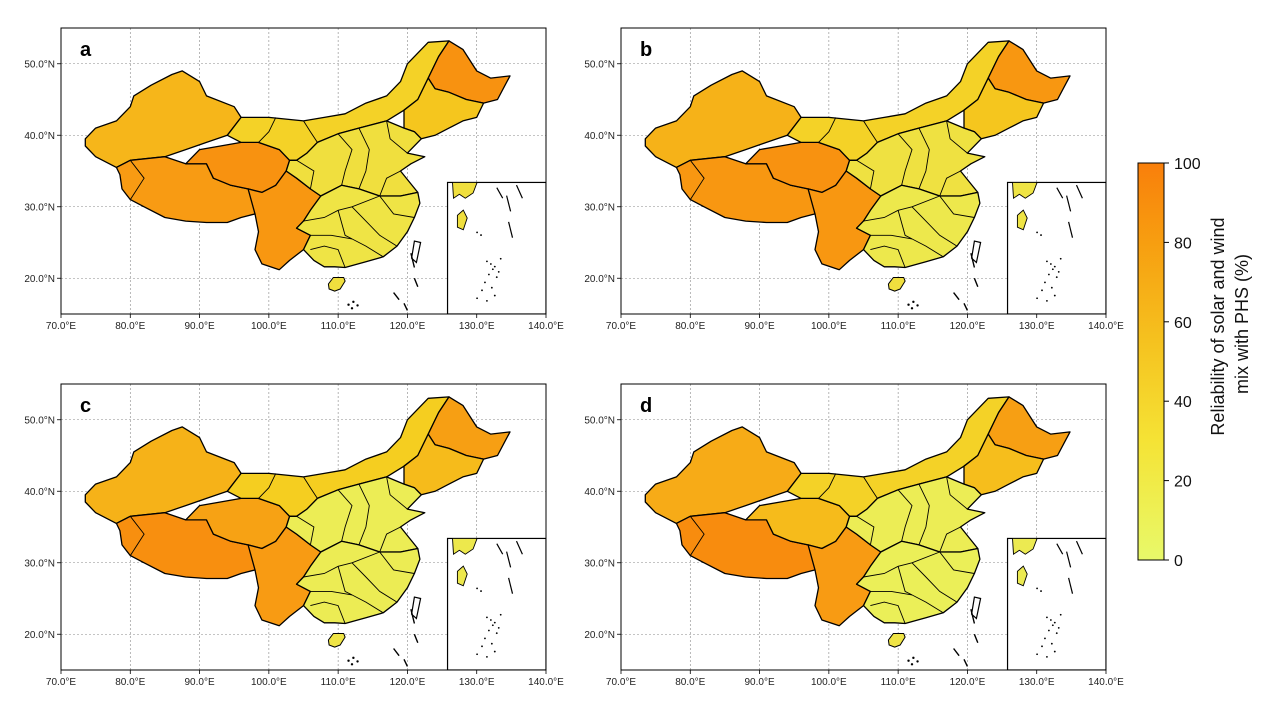 The height and width of the screenshot is (713, 1267). I want to click on colorbar-tick-label: 80, so click(1183, 243).